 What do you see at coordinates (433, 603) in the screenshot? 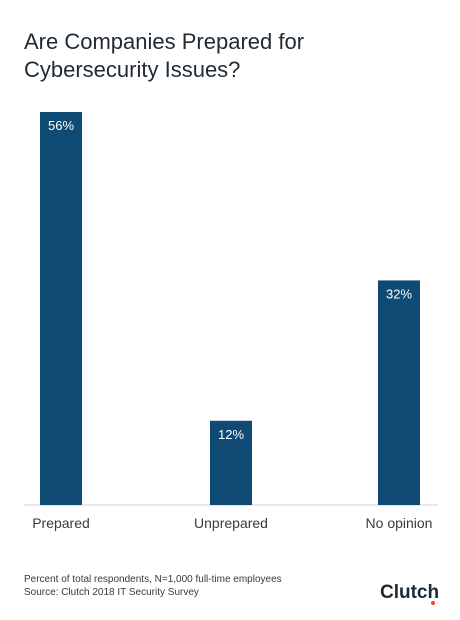
I see `brand-logo-dot` at bounding box center [433, 603].